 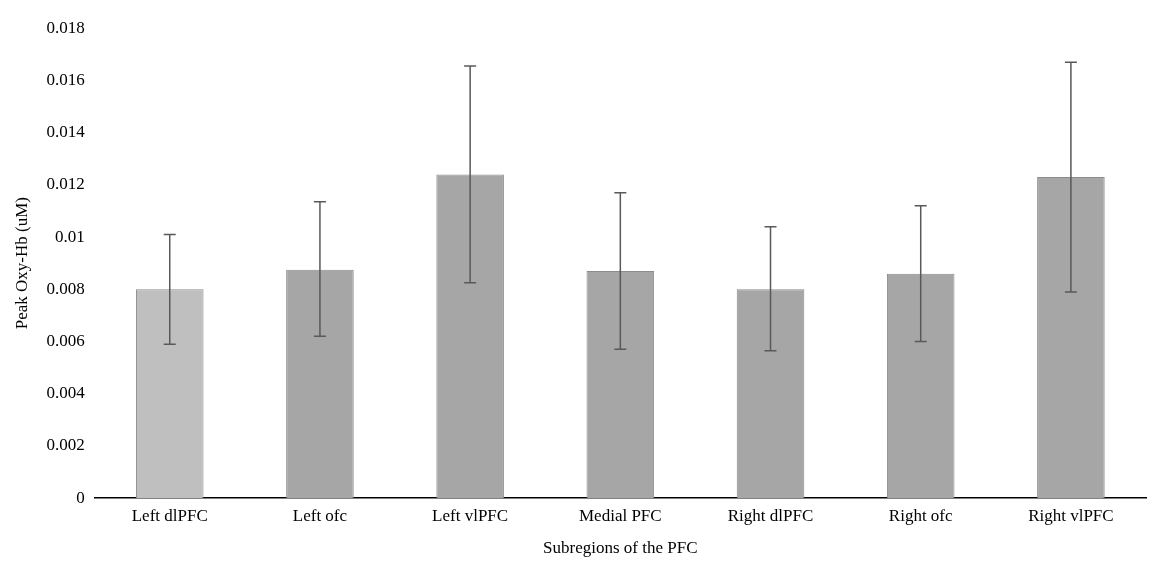 I want to click on y-axis-title: Peak Oxy-Hb (uM), so click(x=21, y=263).